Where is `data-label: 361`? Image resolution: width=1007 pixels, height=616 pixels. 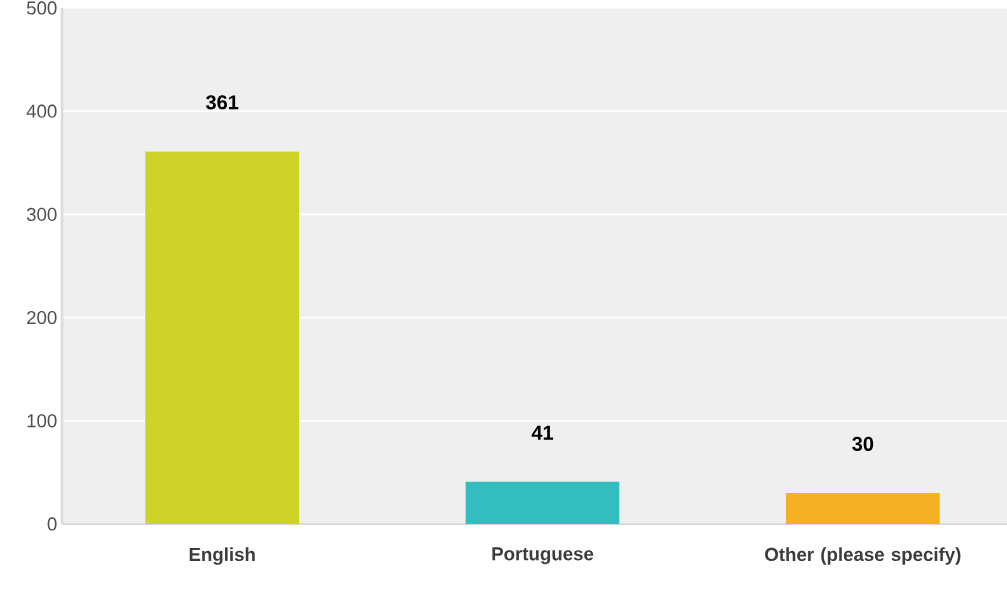
data-label: 361 is located at coordinates (222, 102).